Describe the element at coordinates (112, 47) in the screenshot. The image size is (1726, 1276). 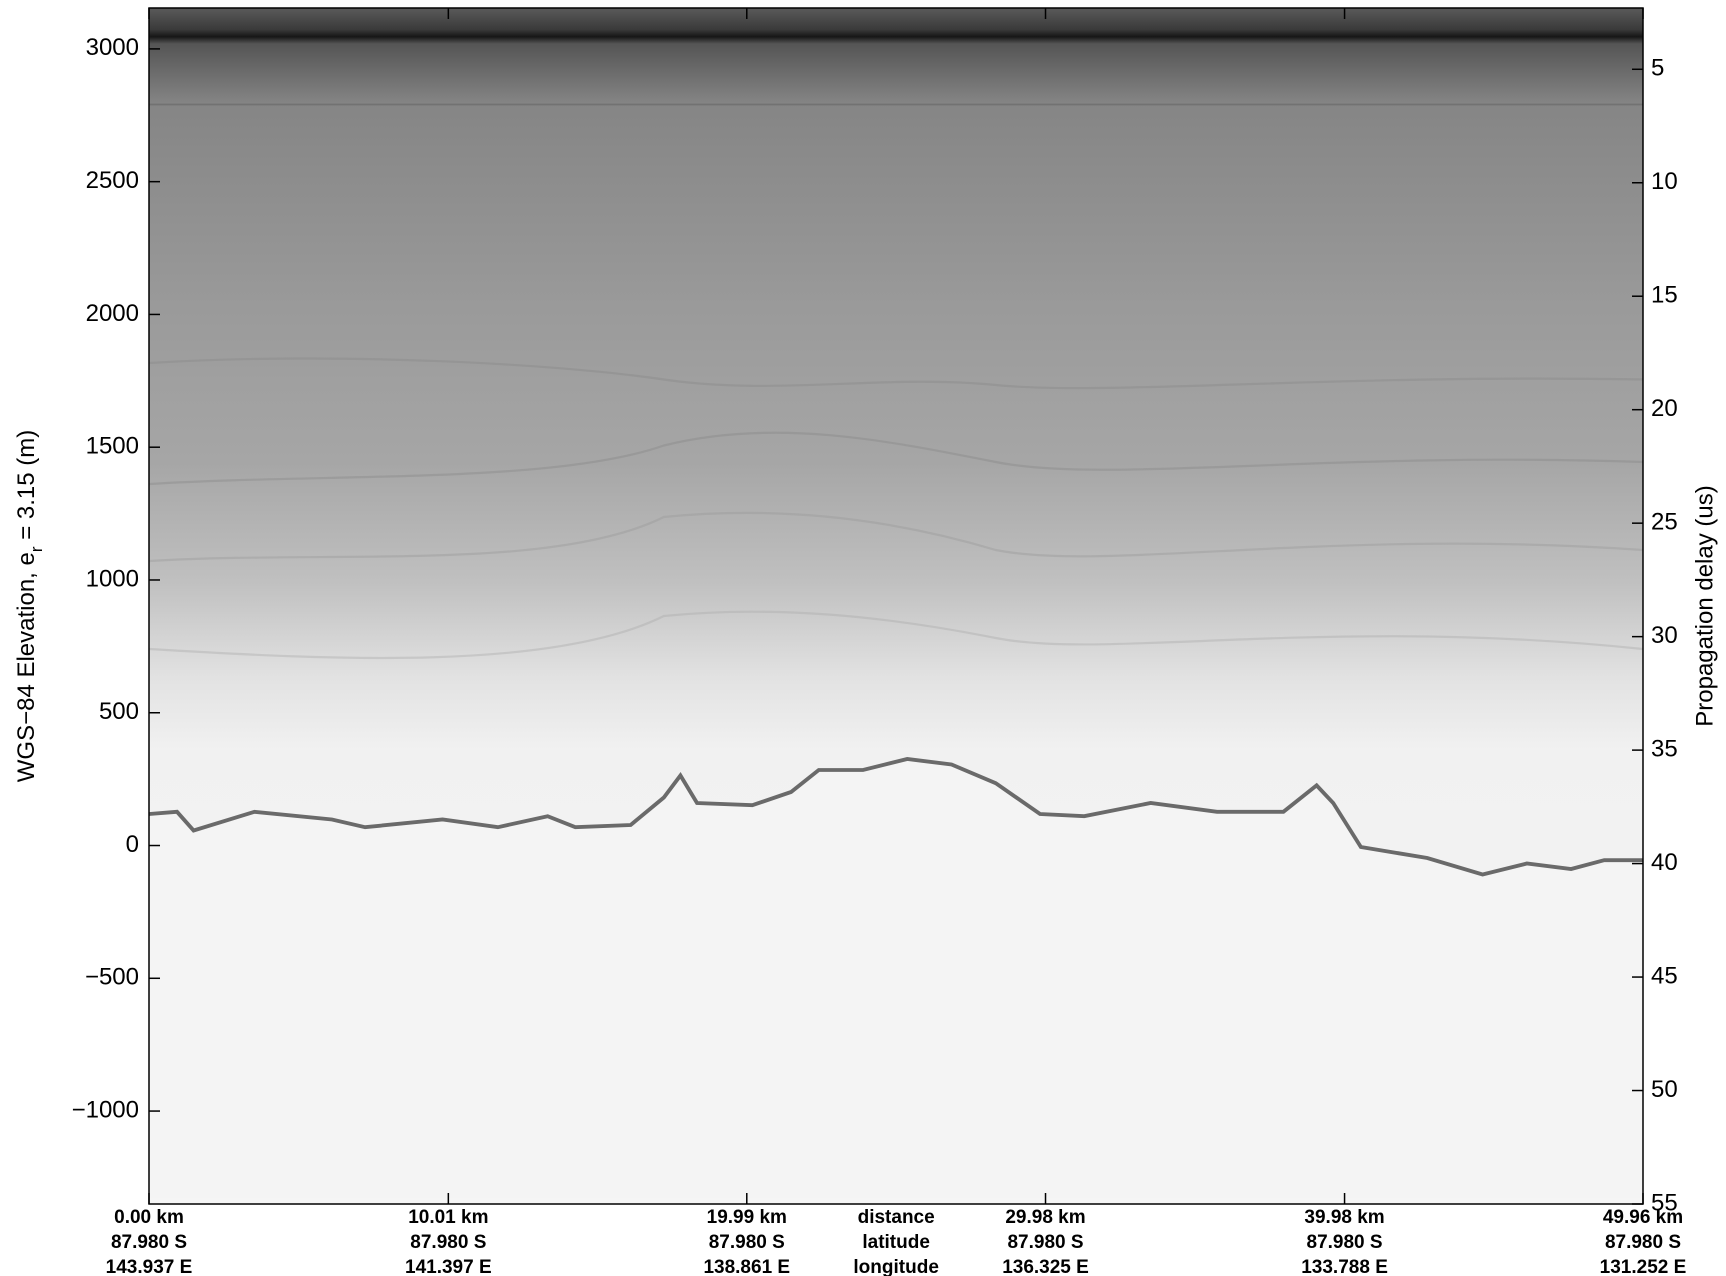
I see `y-tick-label: 3000` at that location.